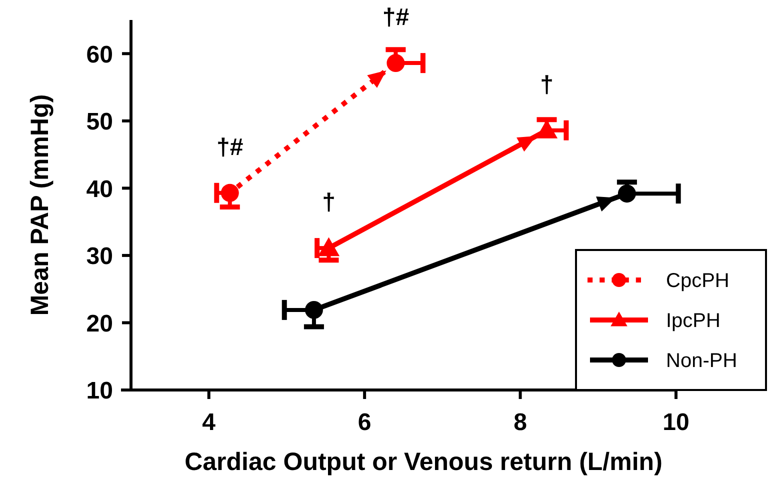 This screenshot has height=480, width=769. I want to click on y-tick-label: 60, so click(99, 54).